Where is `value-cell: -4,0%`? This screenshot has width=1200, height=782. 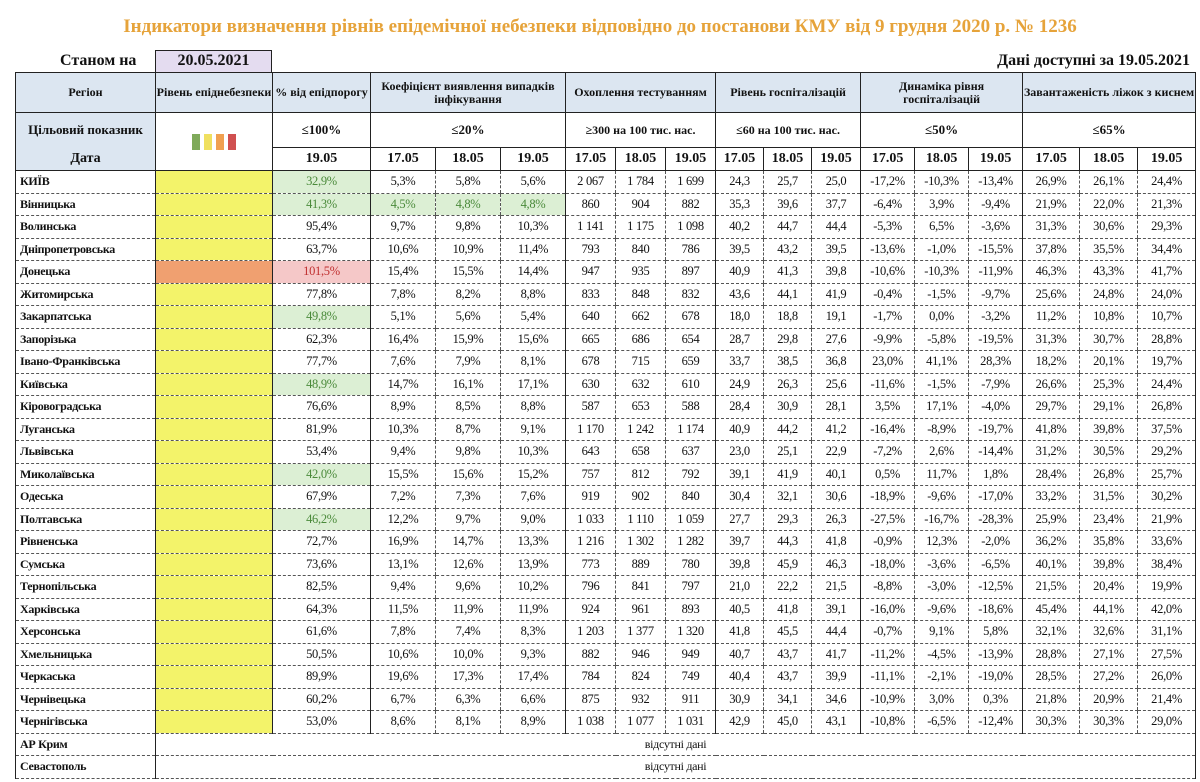
value-cell: -4,0% is located at coordinates (995, 407).